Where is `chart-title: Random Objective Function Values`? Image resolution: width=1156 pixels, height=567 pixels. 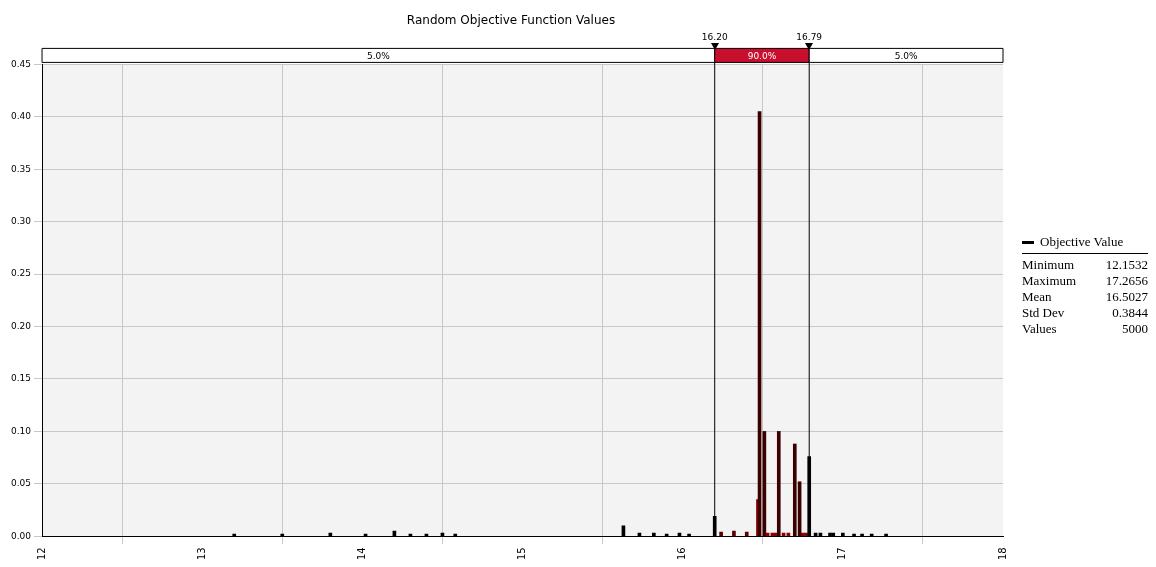
chart-title: Random Objective Function Values is located at coordinates (511, 20).